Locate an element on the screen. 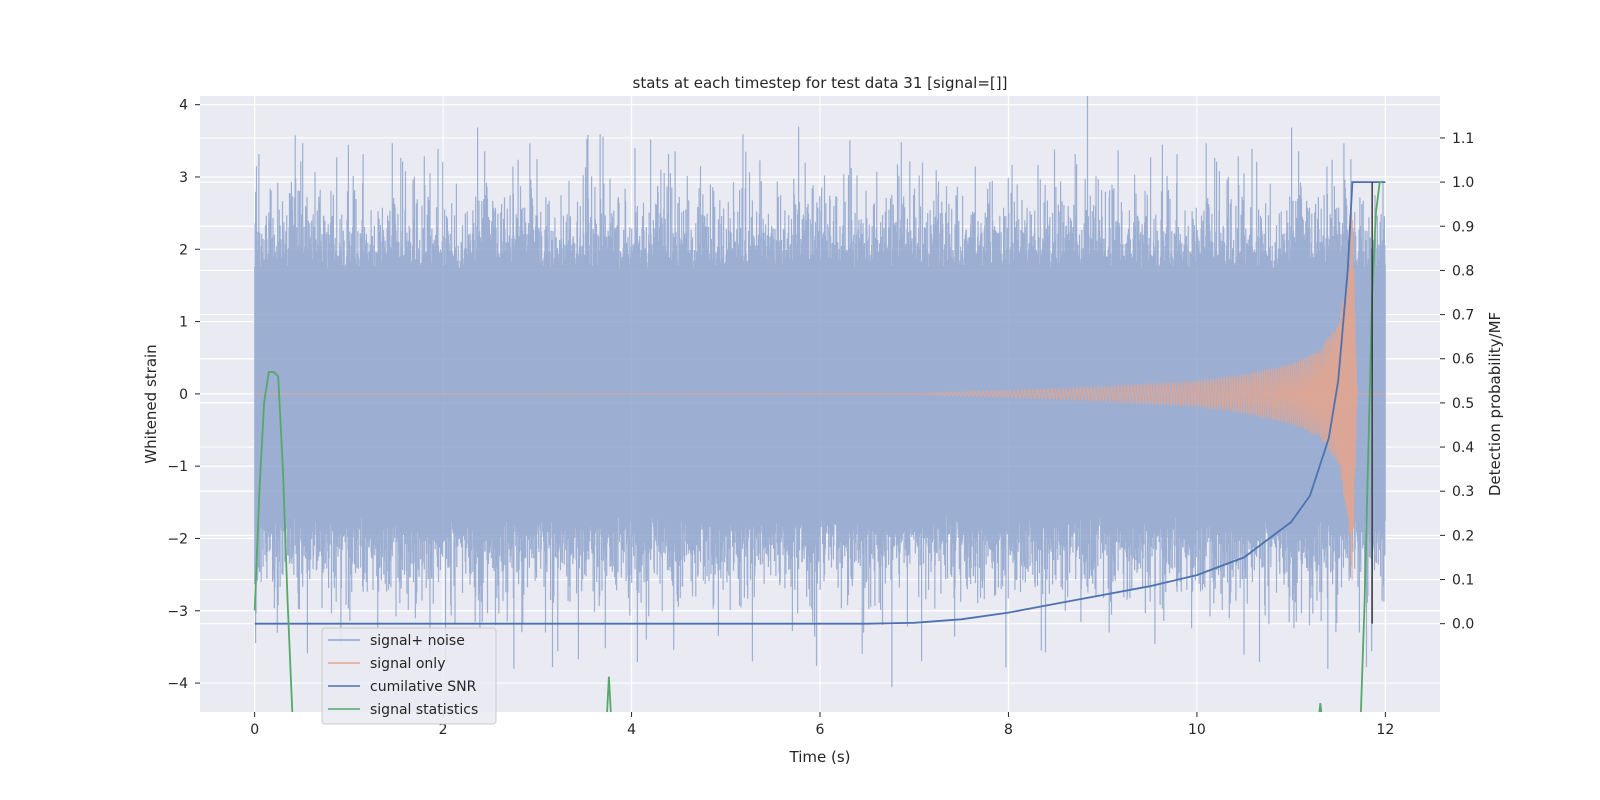 This screenshot has height=800, width=1600. legend-label-cumilative-snr: cumilative SNR is located at coordinates (423, 687).